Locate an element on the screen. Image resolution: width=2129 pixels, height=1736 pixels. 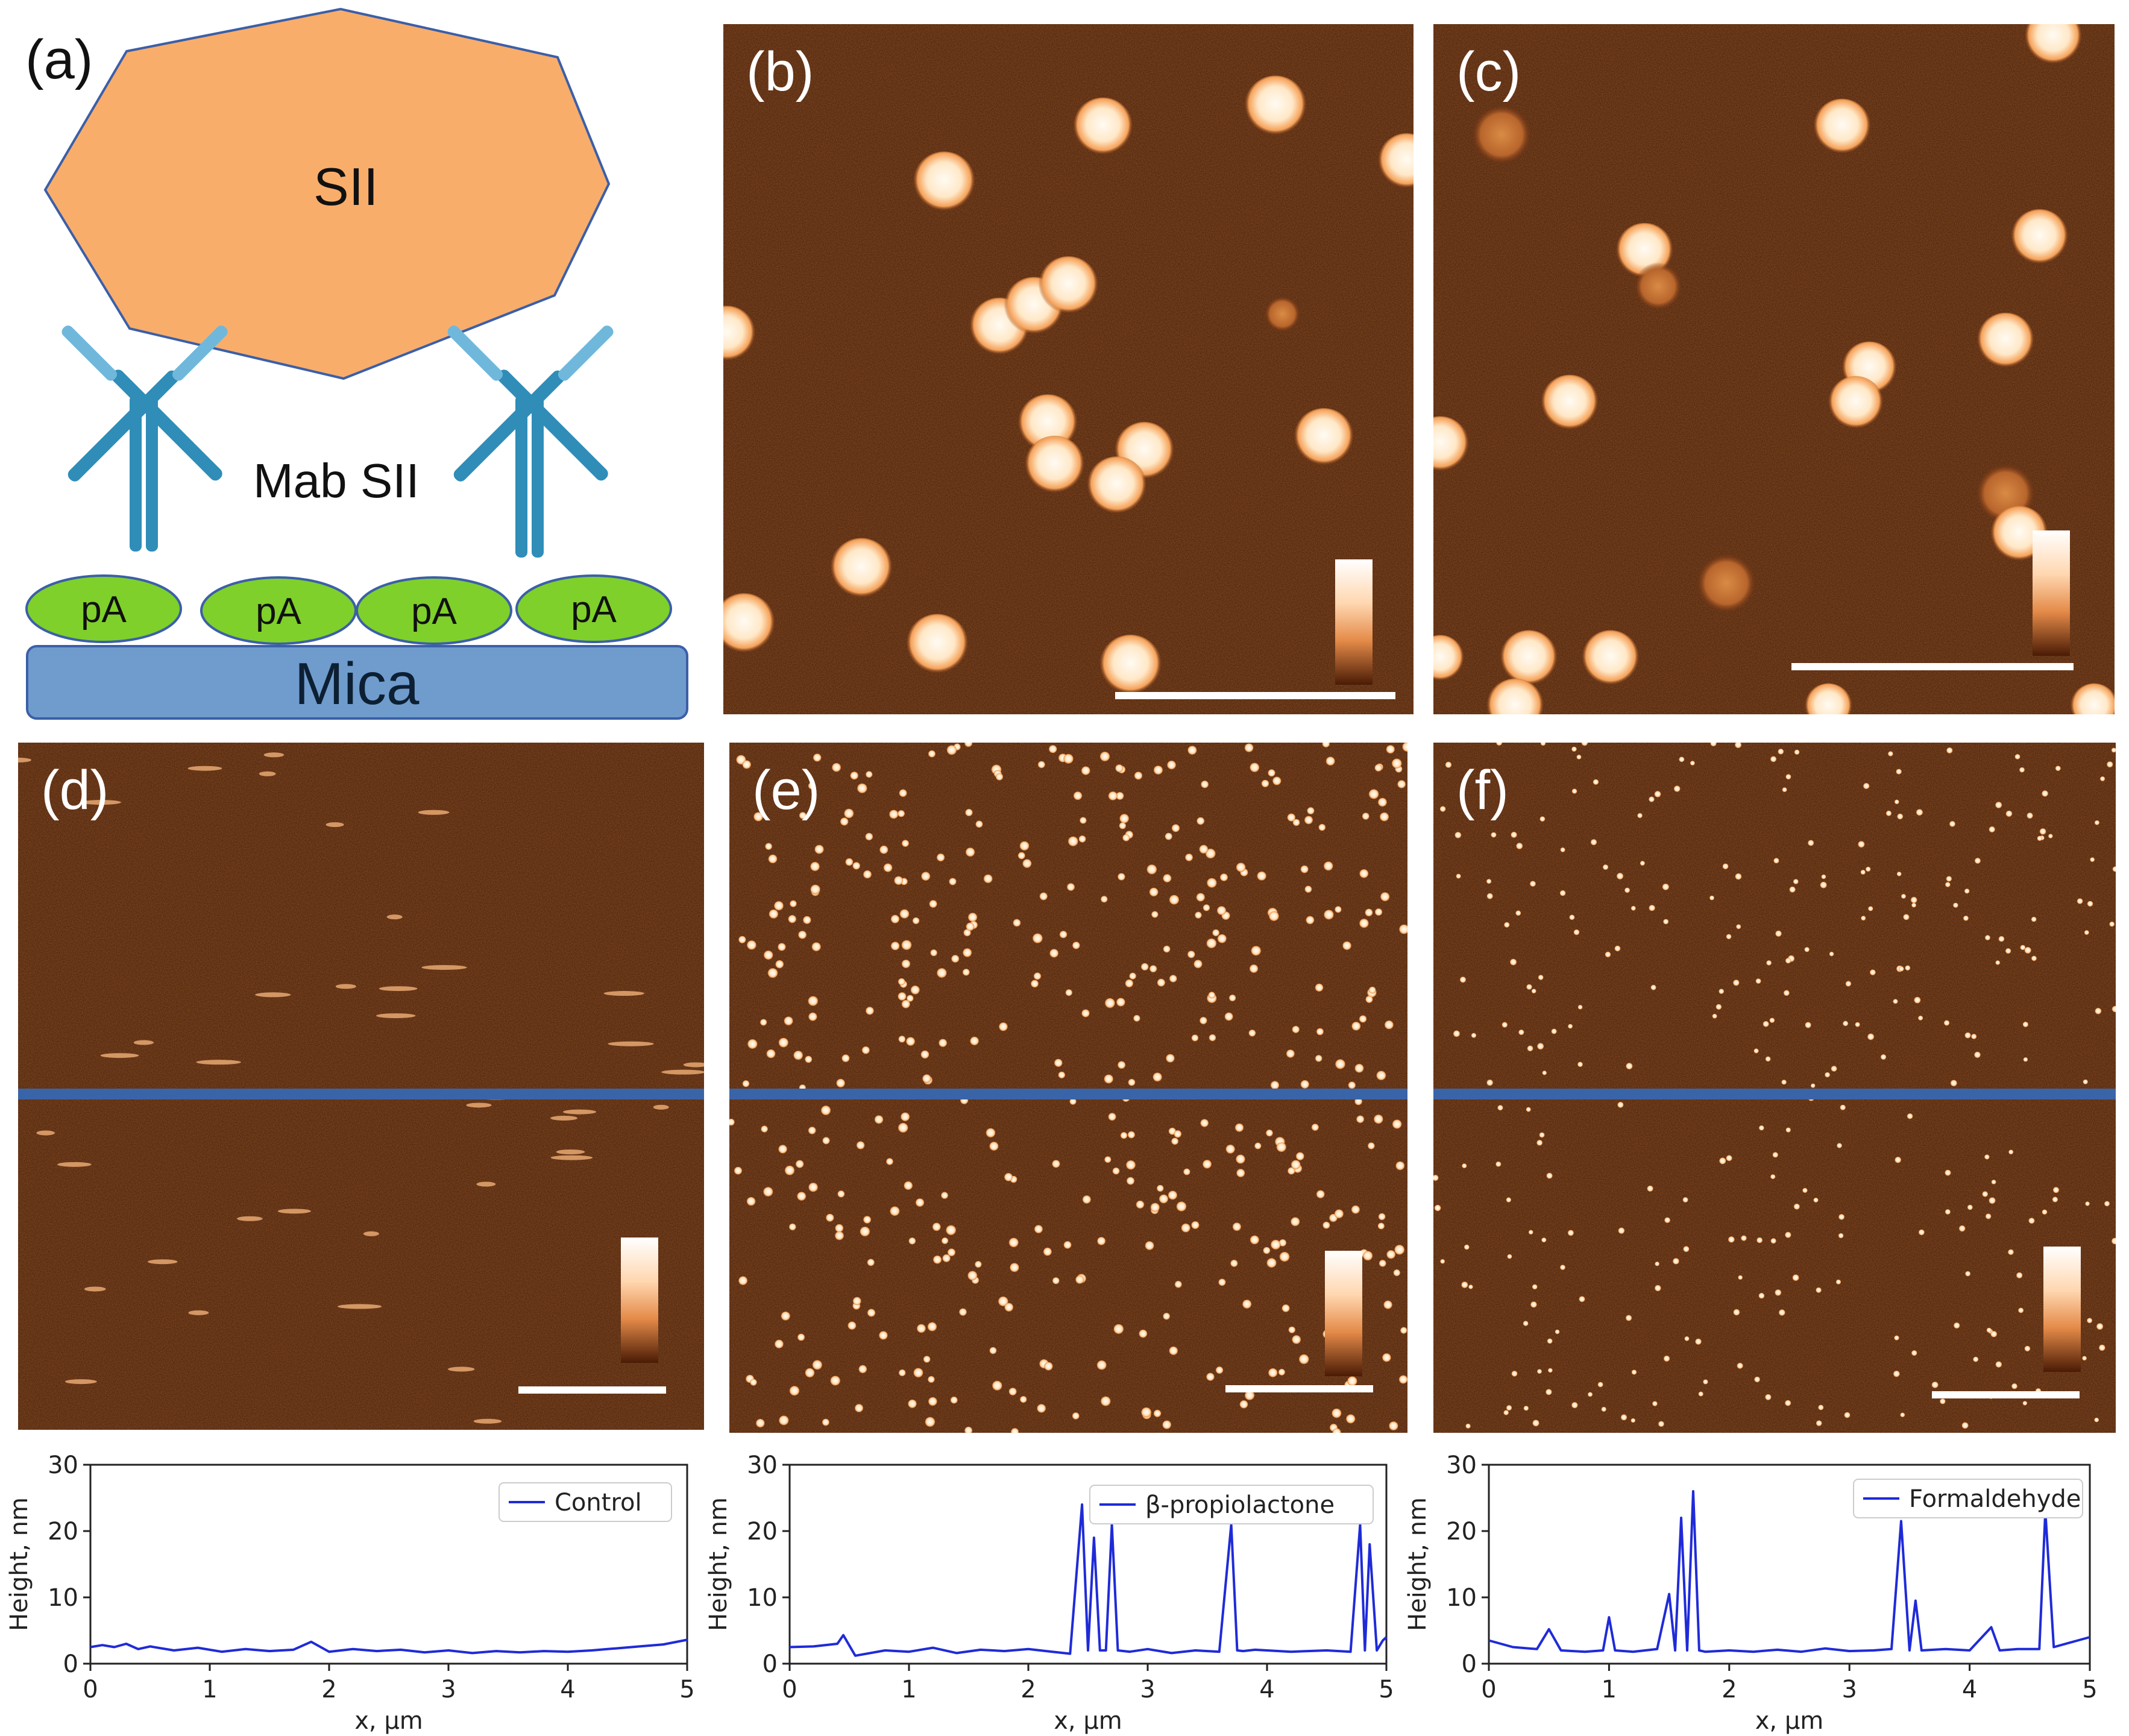
legend-label: Control is located at coordinates (598, 1503).